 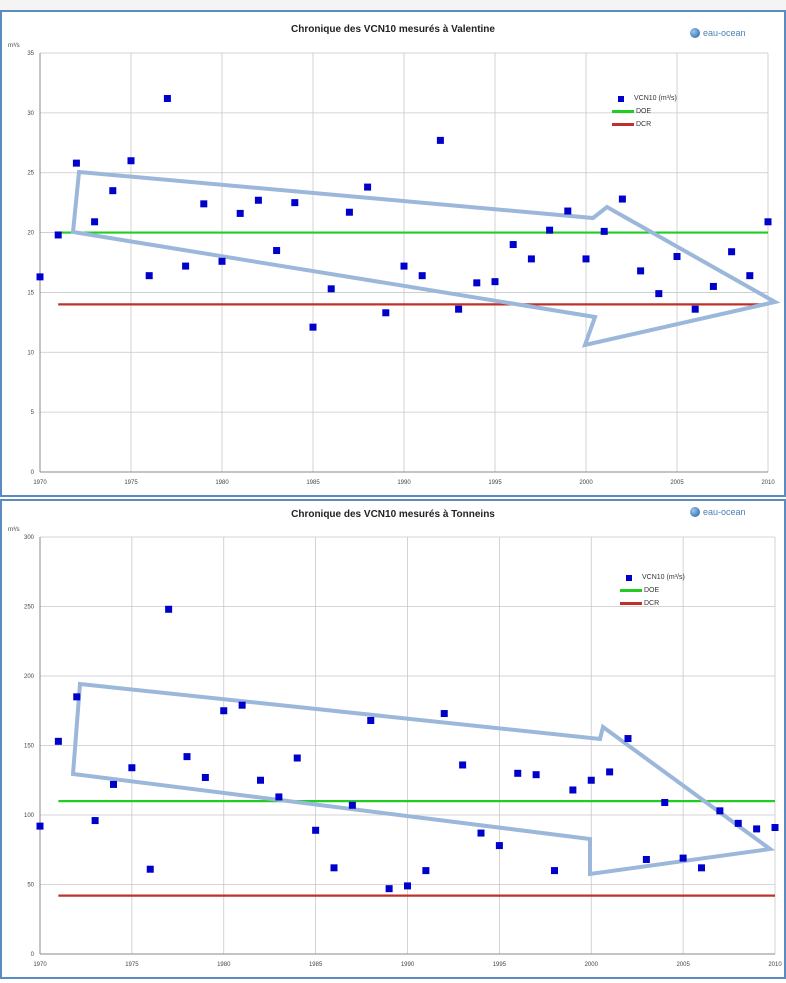 What do you see at coordinates (683, 965) in the screenshot?
I see `x-tick-label: 2005` at bounding box center [683, 965].